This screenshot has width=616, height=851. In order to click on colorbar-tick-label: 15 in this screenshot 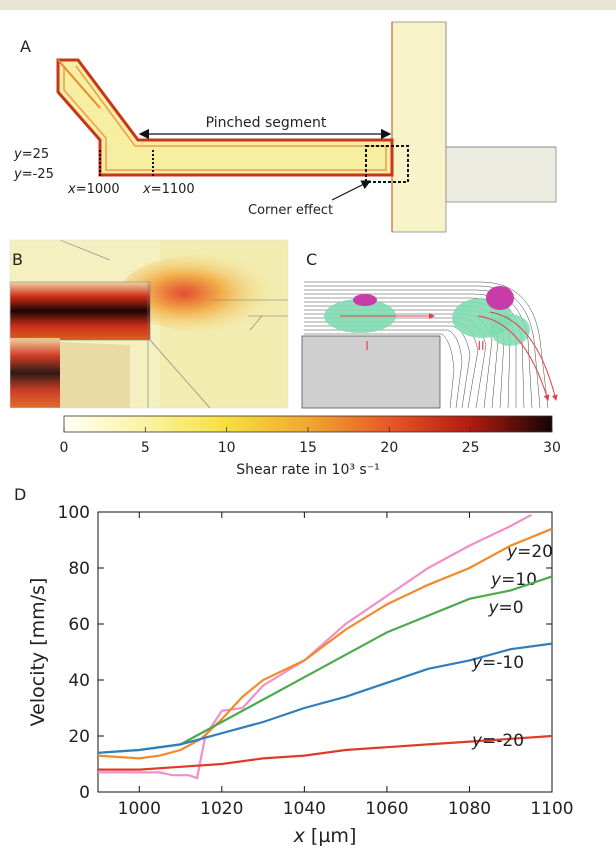, I will do `click(308, 448)`.